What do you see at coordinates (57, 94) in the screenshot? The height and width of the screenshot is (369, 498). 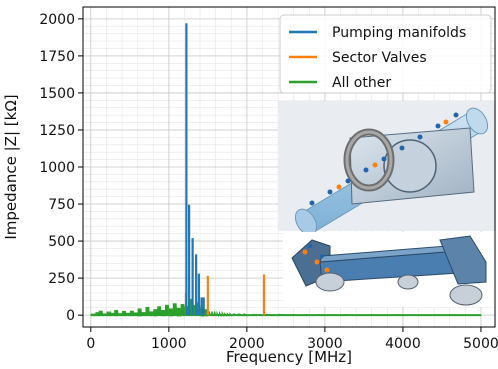 I see `y-tick-label: 1500` at bounding box center [57, 94].